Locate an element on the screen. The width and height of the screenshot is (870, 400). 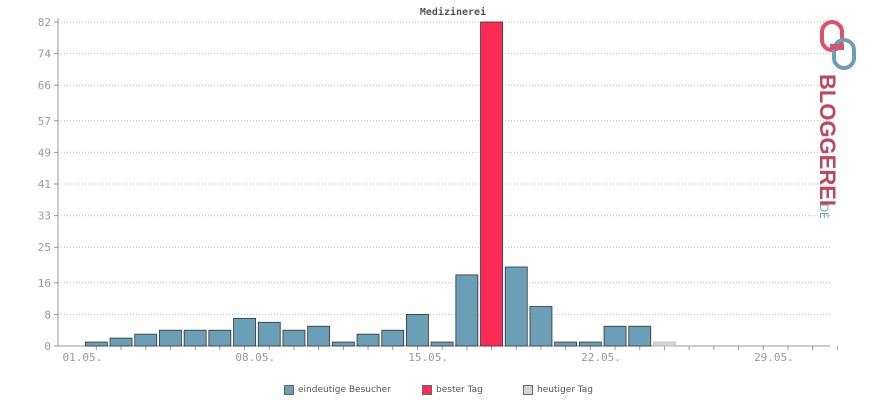
legend-label-today: heutiger Tag is located at coordinates (565, 390).